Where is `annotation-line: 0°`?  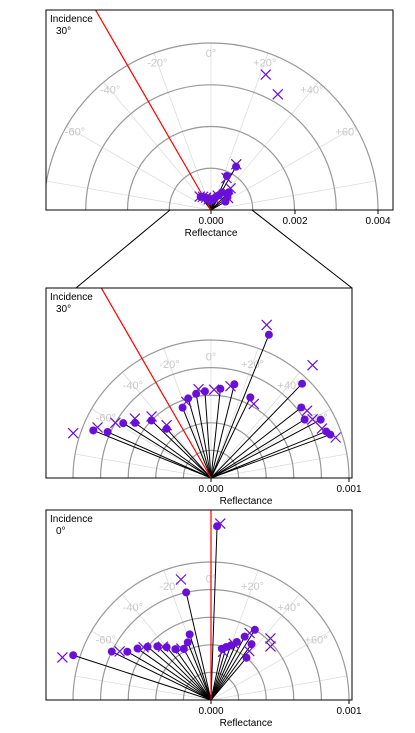
annotation-line: 0° is located at coordinates (61, 531).